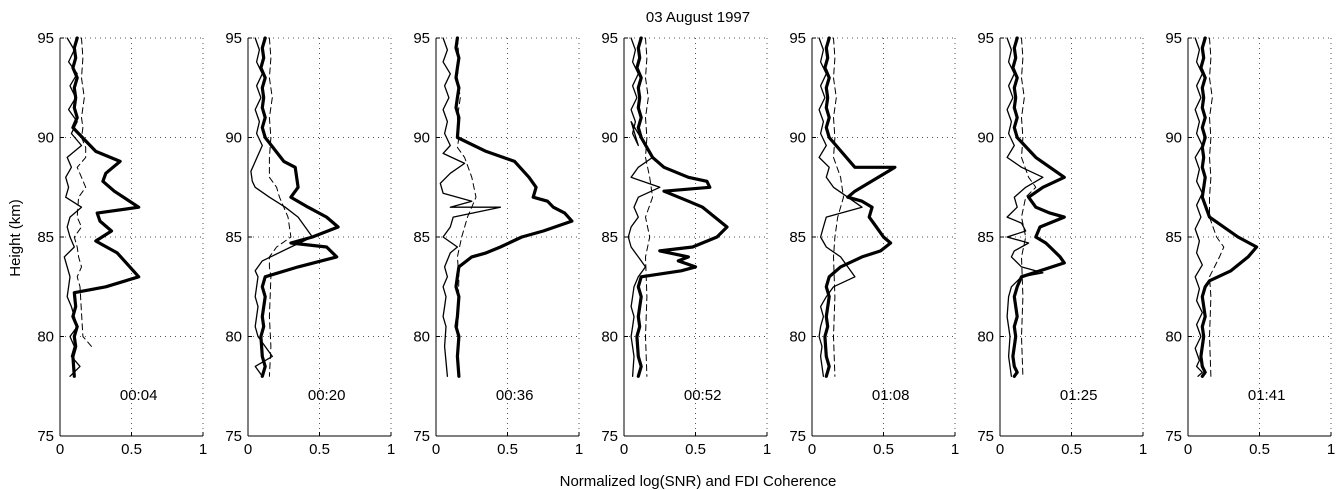 This screenshot has width=1337, height=490. Describe the element at coordinates (891, 395) in the screenshot. I see `time-label: 01:08` at that location.